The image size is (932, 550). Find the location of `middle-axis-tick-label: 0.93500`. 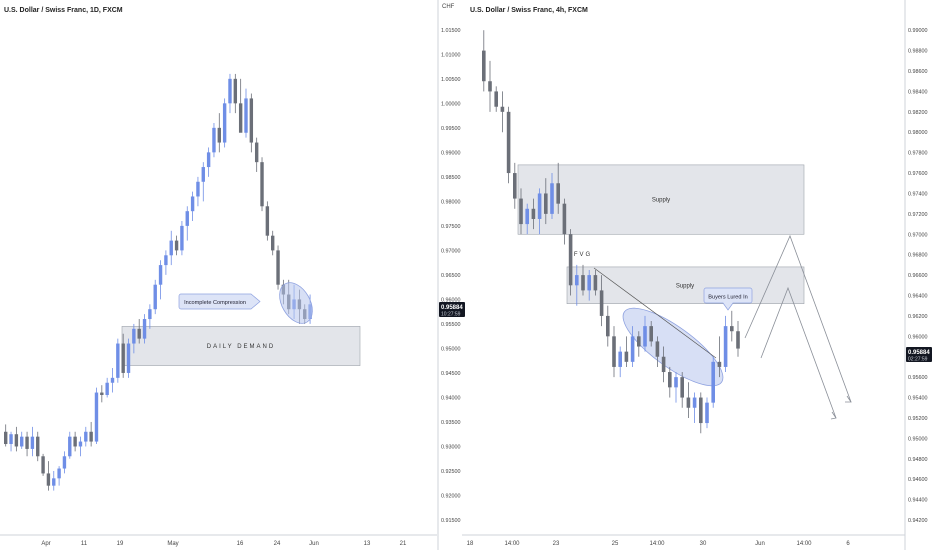

middle-axis-tick-label: 0.93500 is located at coordinates (451, 423).